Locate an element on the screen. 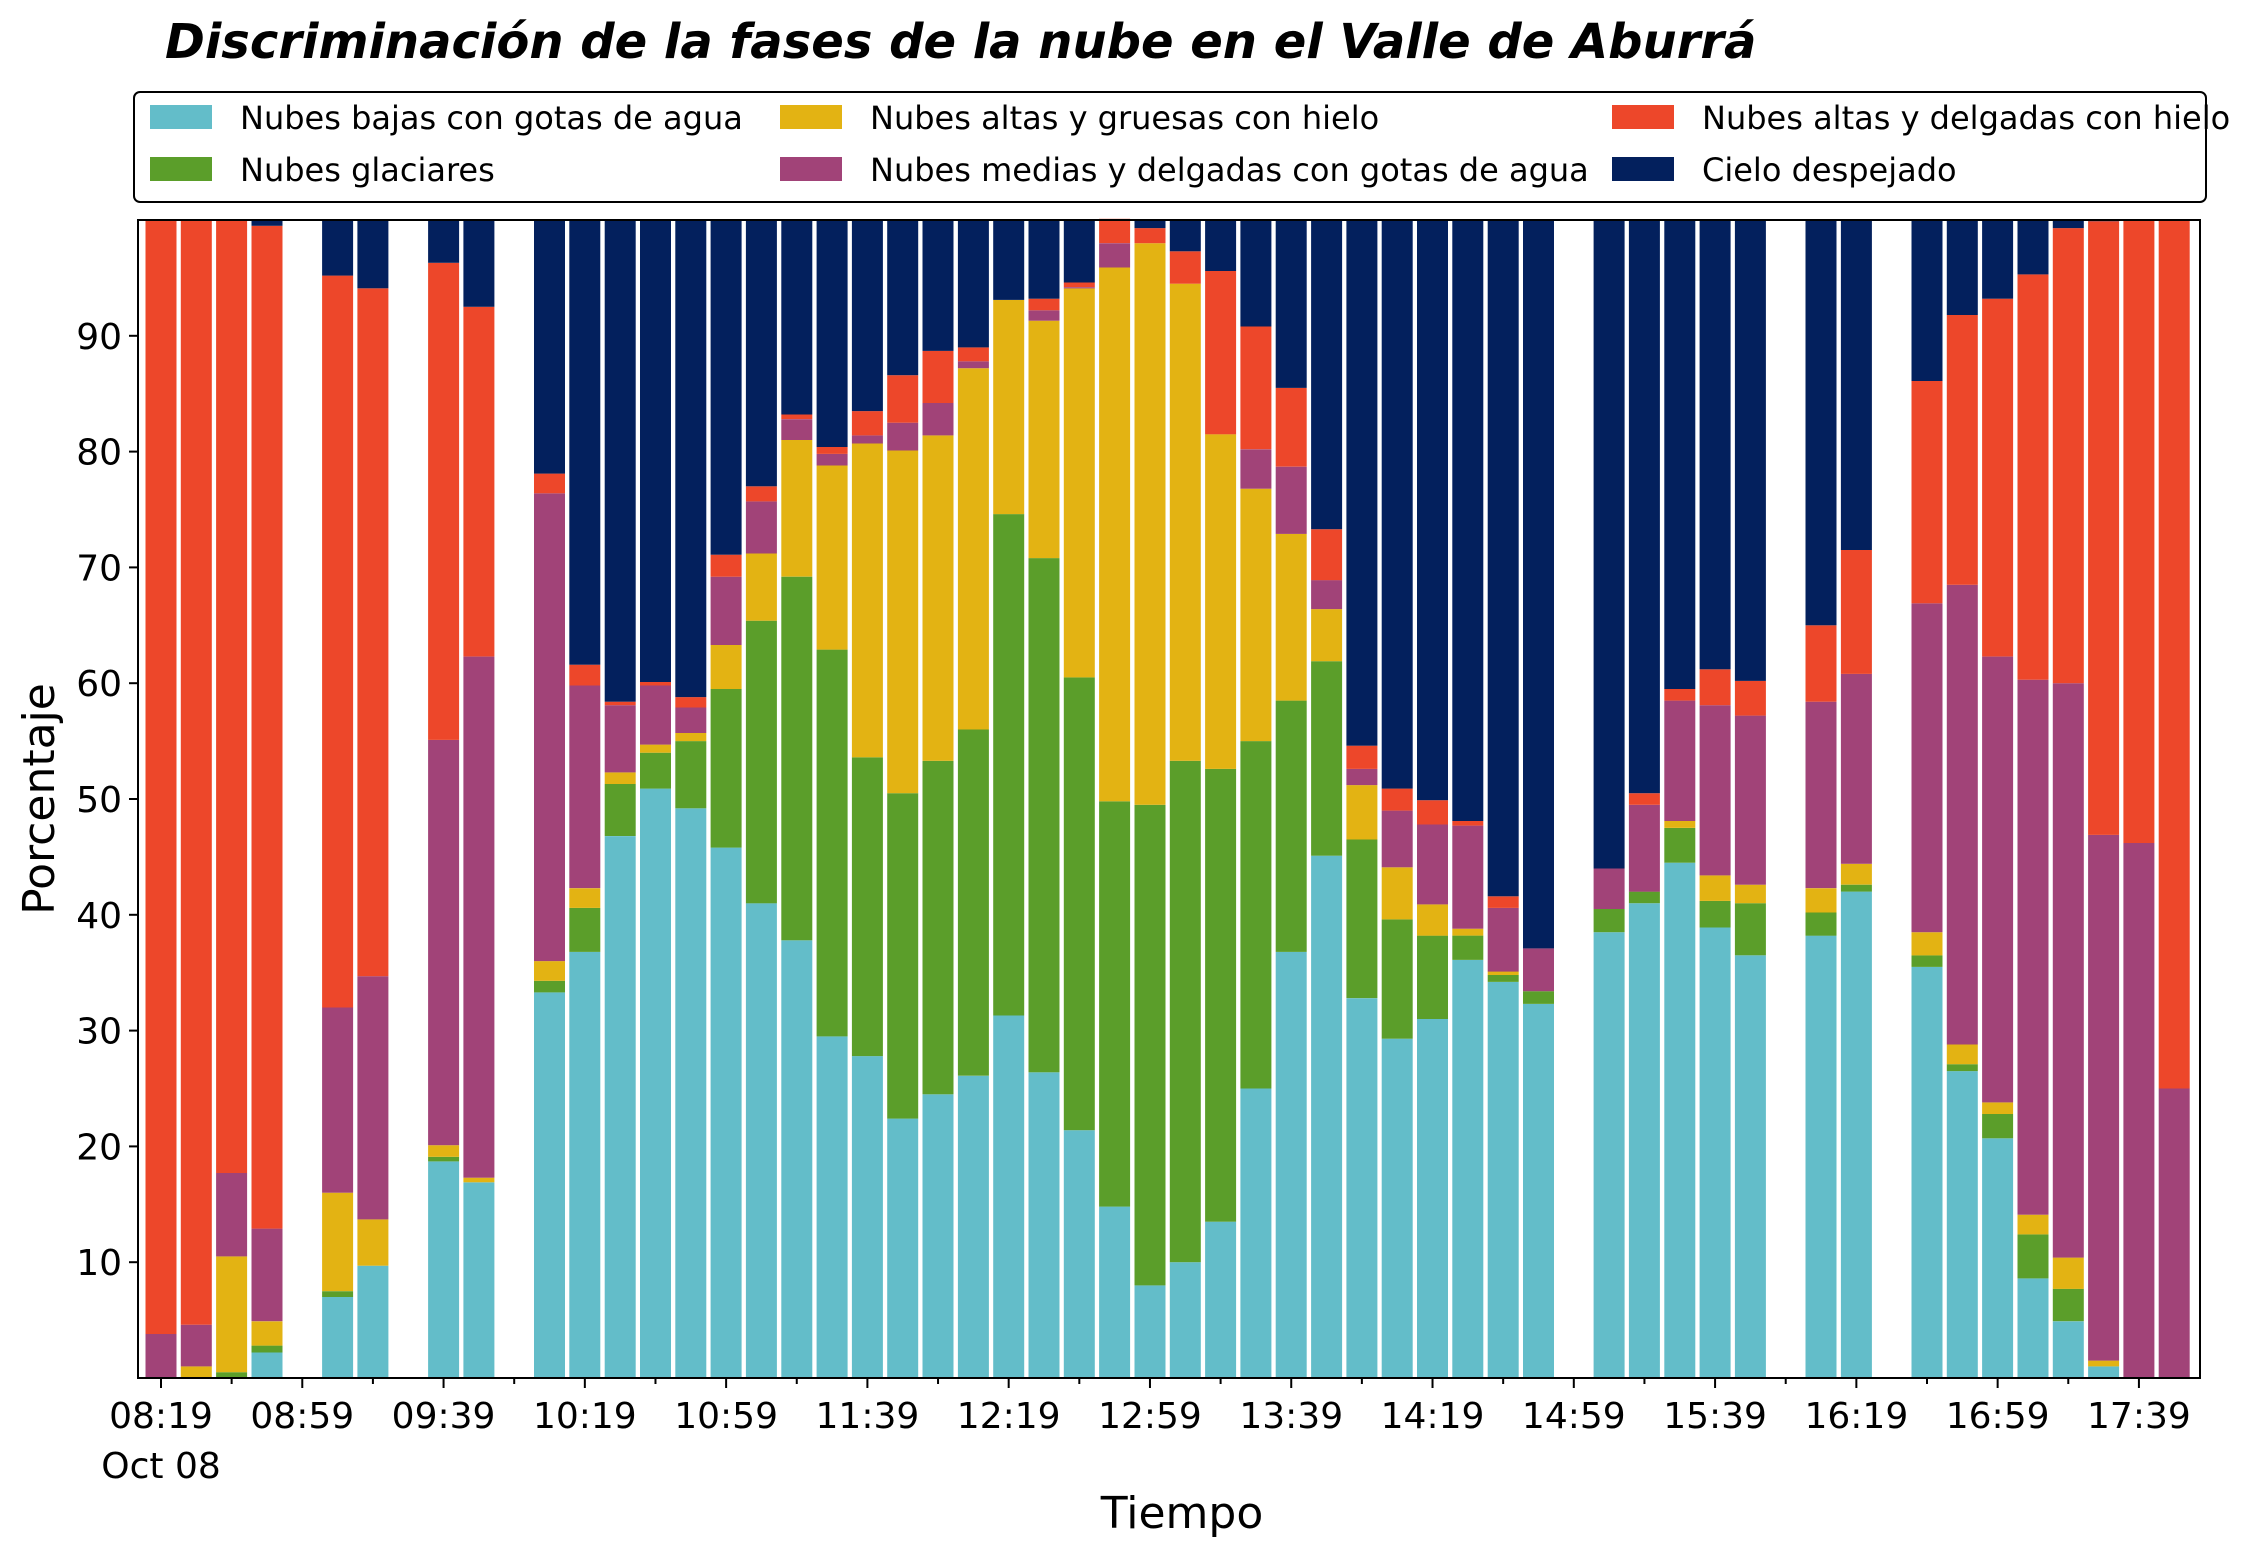 The height and width of the screenshot is (1559, 2244). x-tick-label: 16:19 is located at coordinates (1856, 1416).